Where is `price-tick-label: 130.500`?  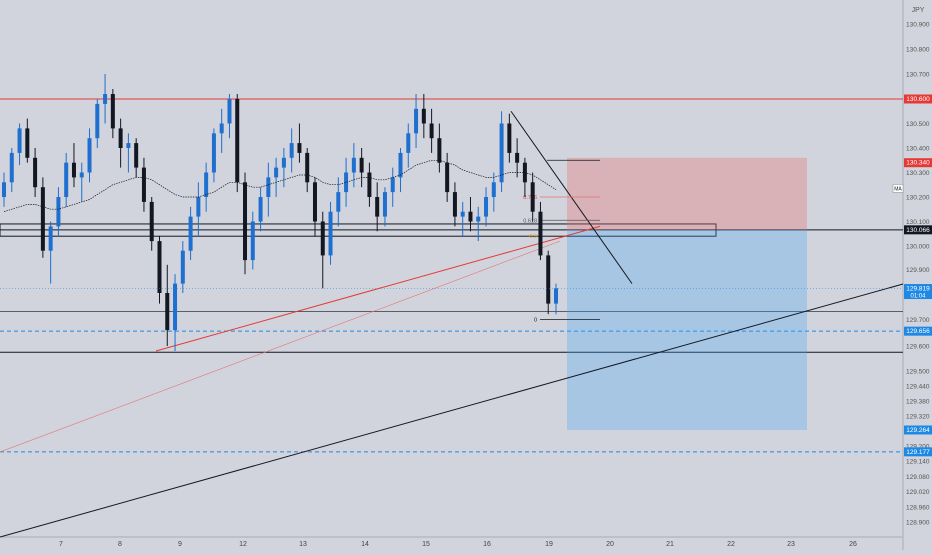
price-tick-label: 130.500 is located at coordinates (918, 124).